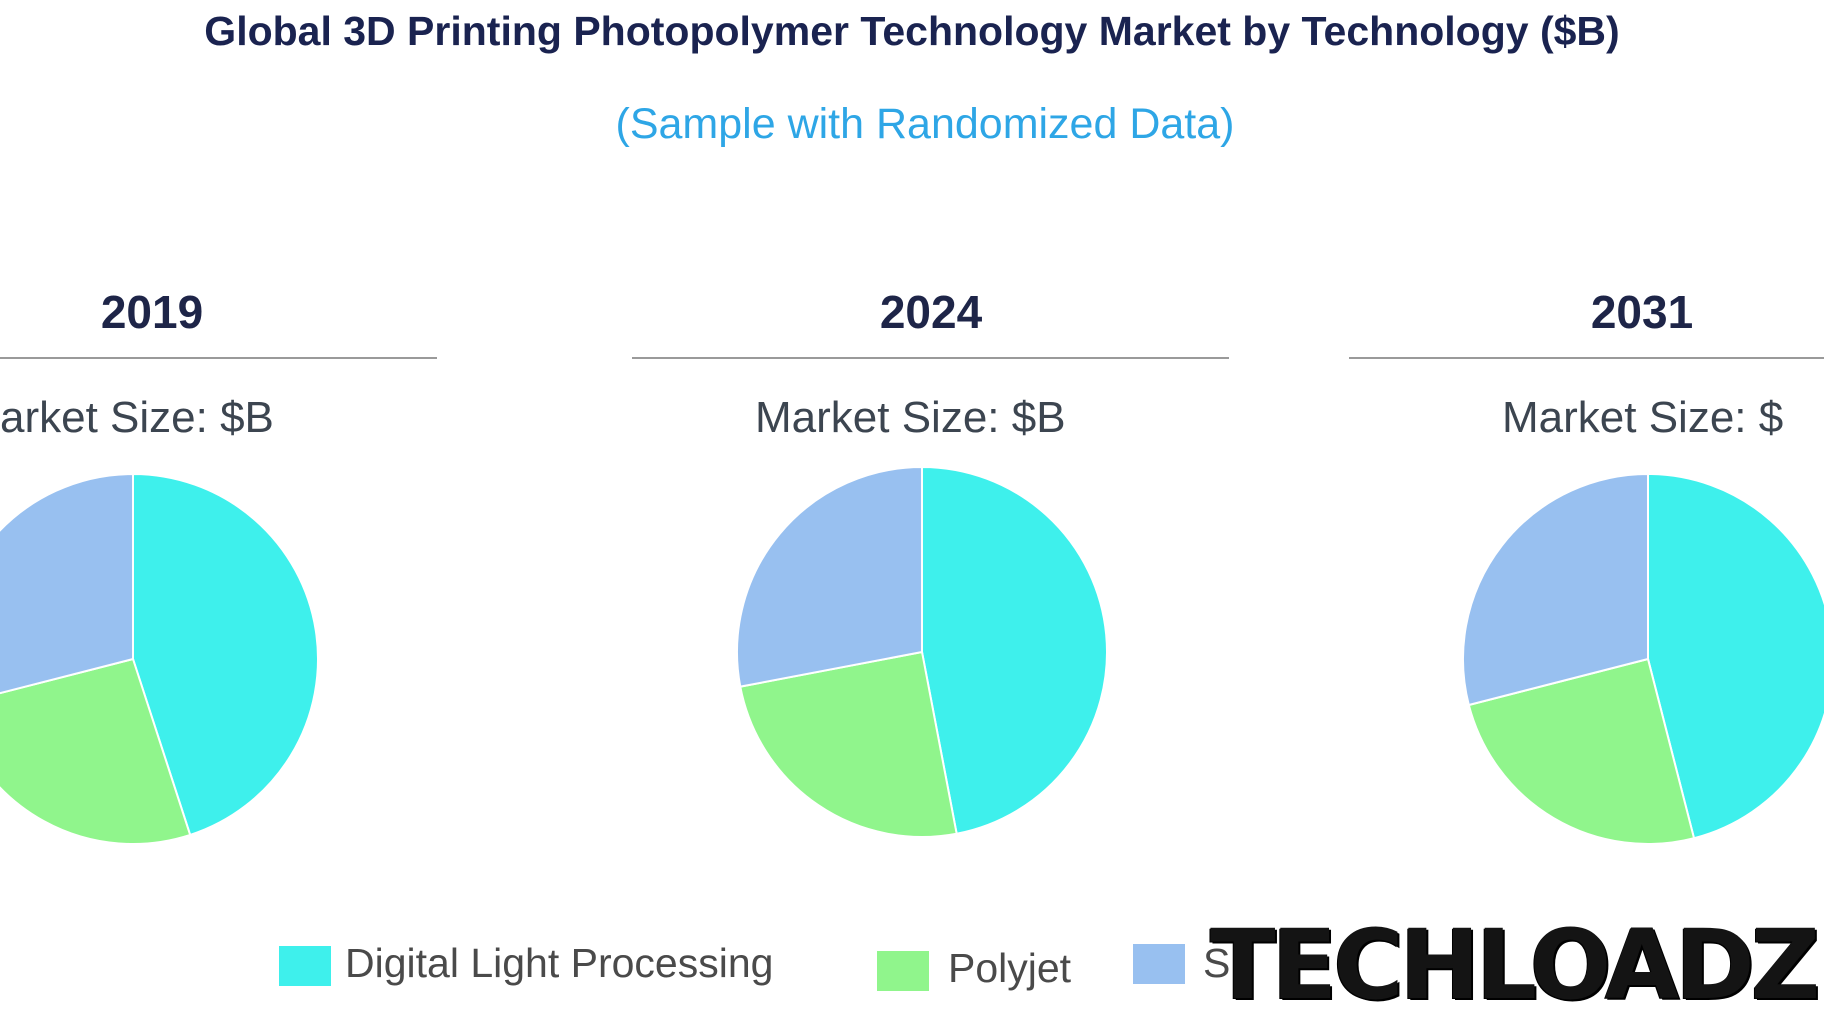 The height and width of the screenshot is (1026, 1824). I want to click on panel-divider-2019, so click(218, 358).